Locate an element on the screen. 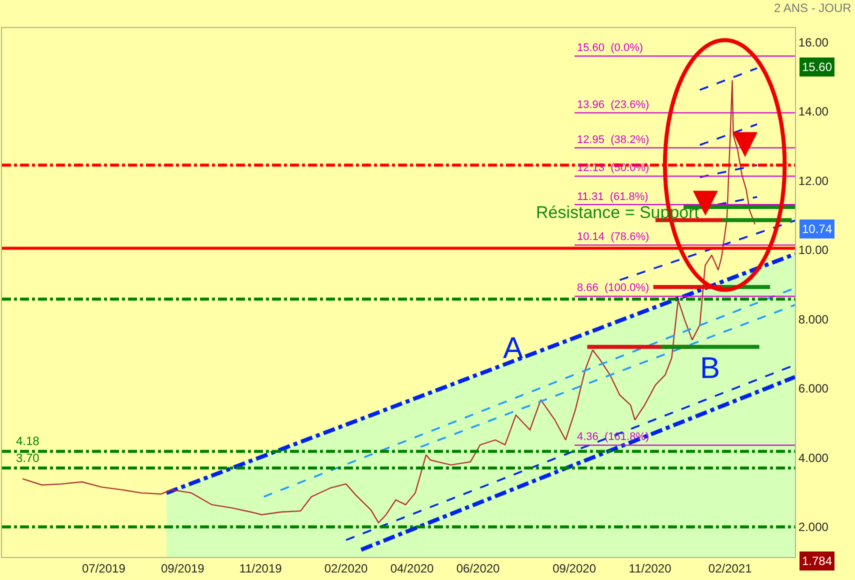 The height and width of the screenshot is (580, 855). y-tick-label: 10.00 is located at coordinates (813, 250).